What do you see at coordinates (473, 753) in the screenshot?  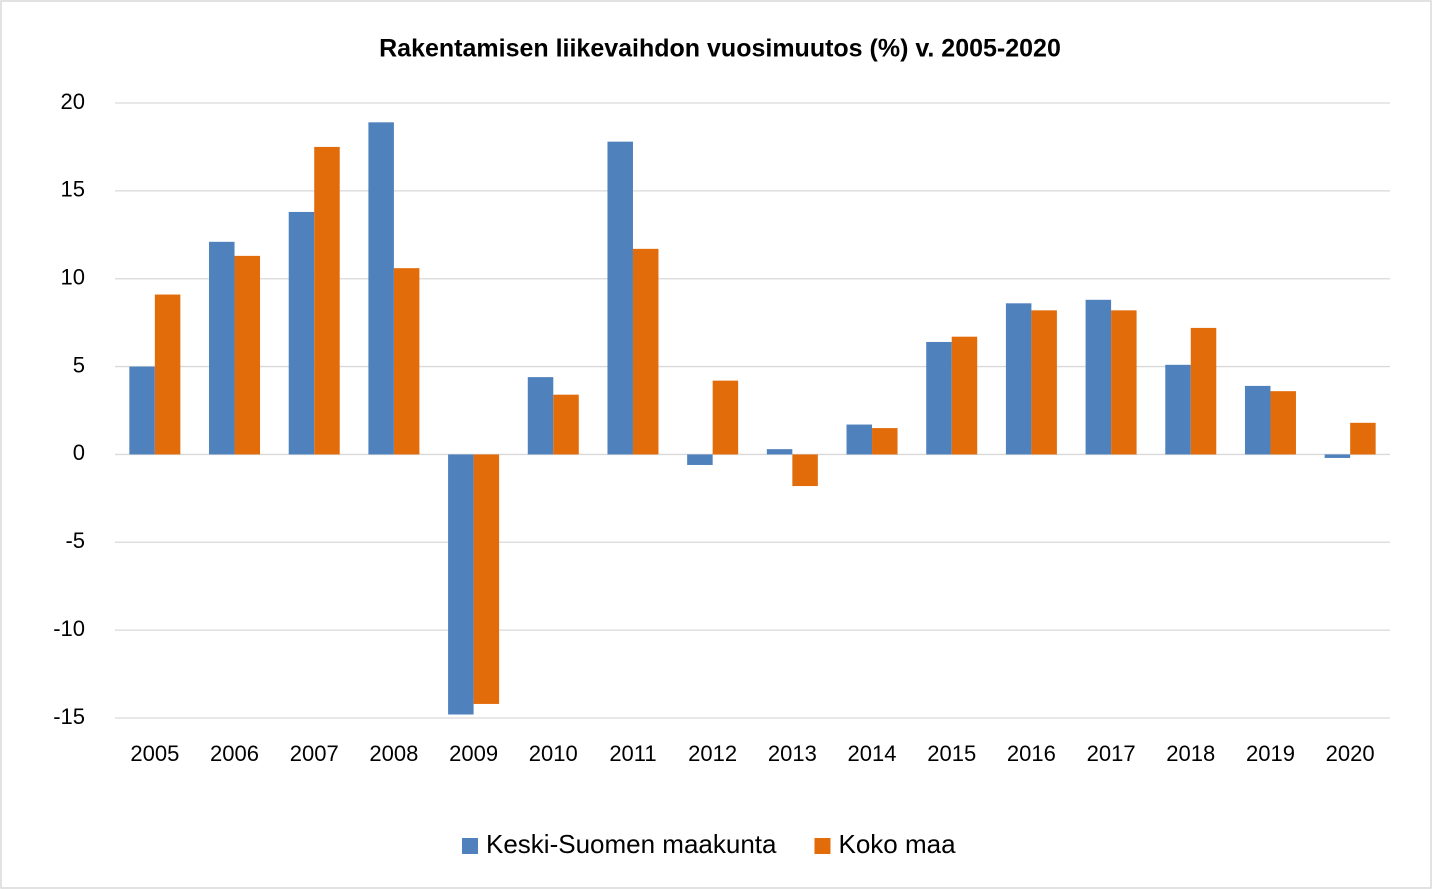 I see `x-tick-label: 2009` at bounding box center [473, 753].